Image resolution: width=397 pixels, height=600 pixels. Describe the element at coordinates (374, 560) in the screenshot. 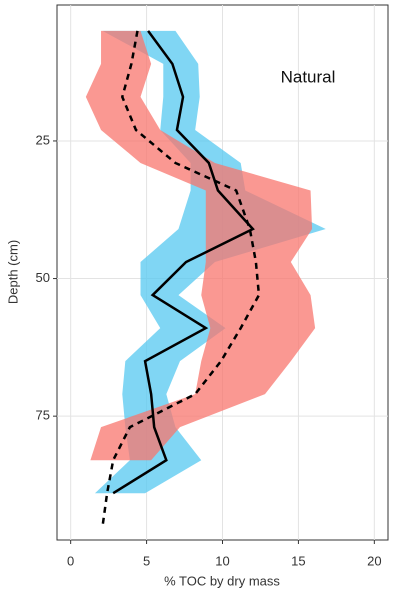

I see `x-tick-label: 20` at that location.